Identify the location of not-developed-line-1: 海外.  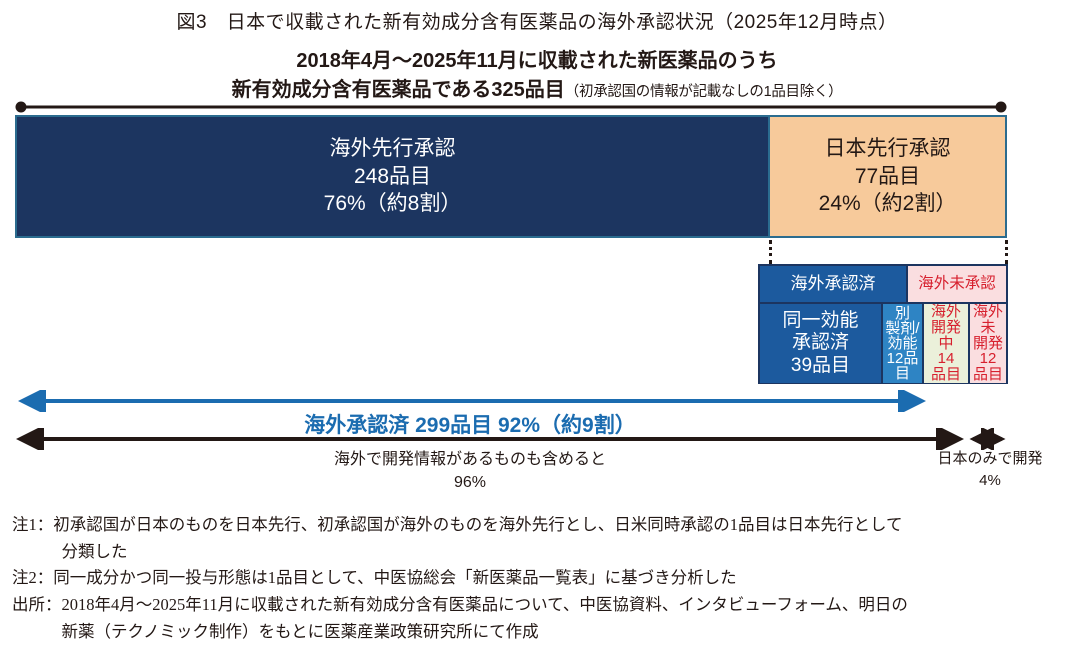
(987, 312).